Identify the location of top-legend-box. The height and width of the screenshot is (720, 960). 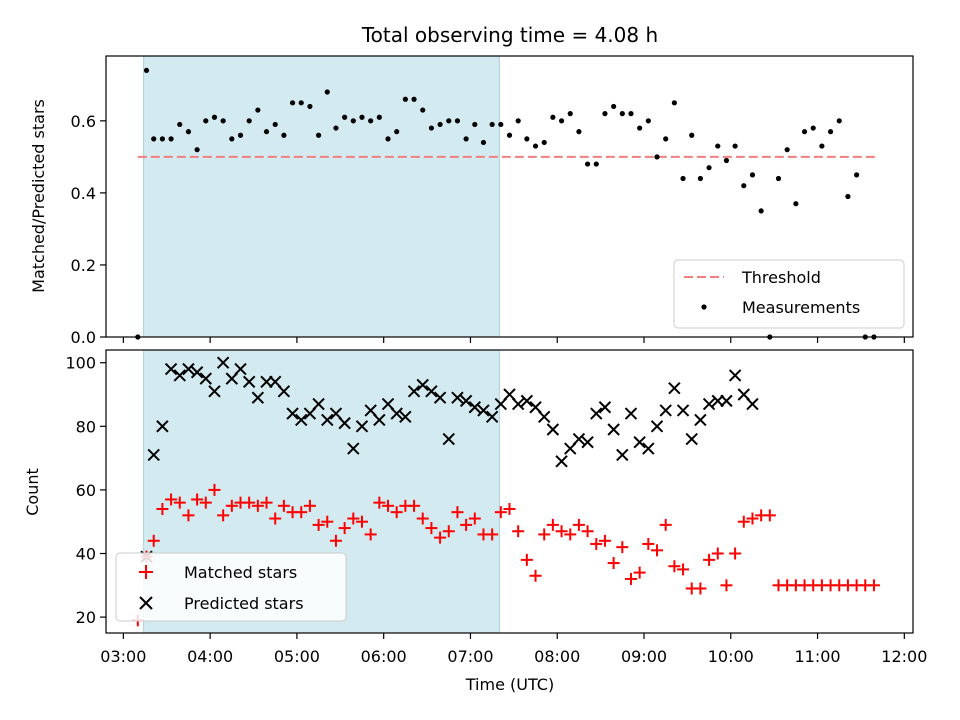
(789, 294).